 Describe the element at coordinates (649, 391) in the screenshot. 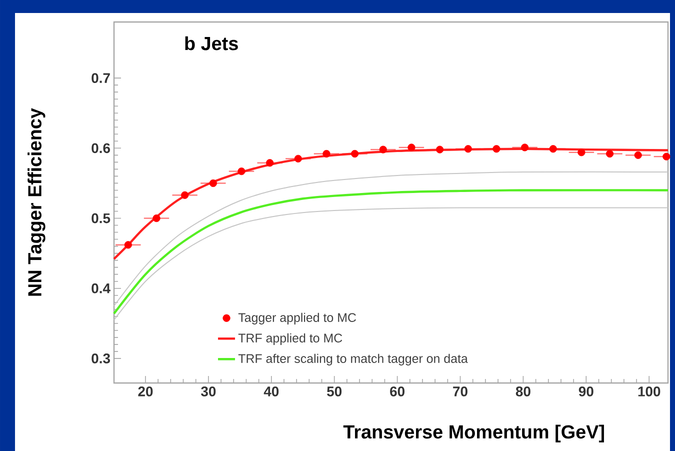

I see `x-tick-label: 100` at that location.